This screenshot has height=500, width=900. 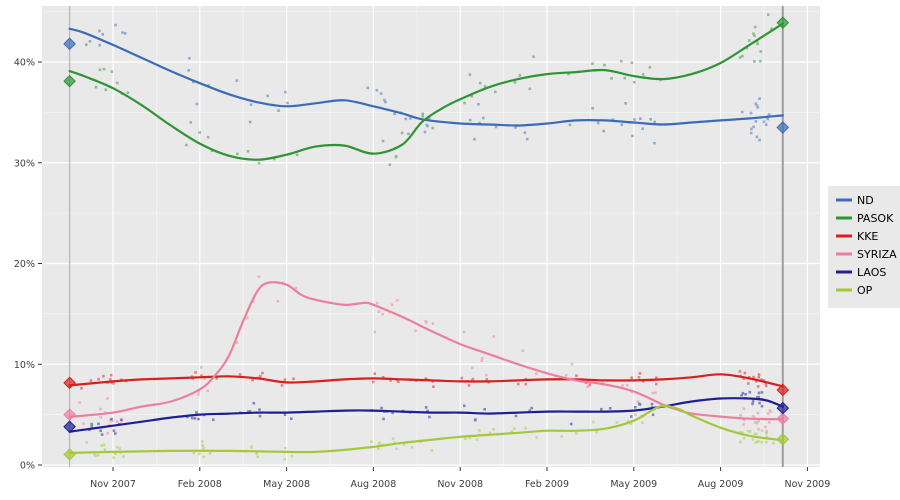 I want to click on y-tick-label: 20%, so click(x=24, y=264).